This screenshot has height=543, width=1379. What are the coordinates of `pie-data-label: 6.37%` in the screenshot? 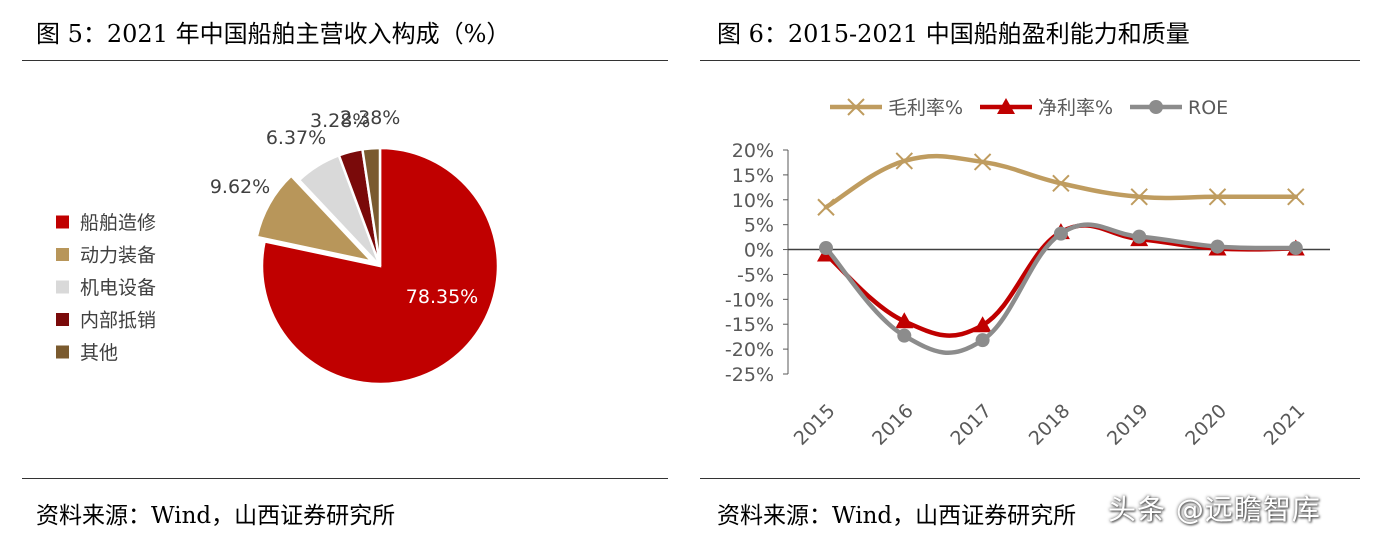 It's located at (296, 138).